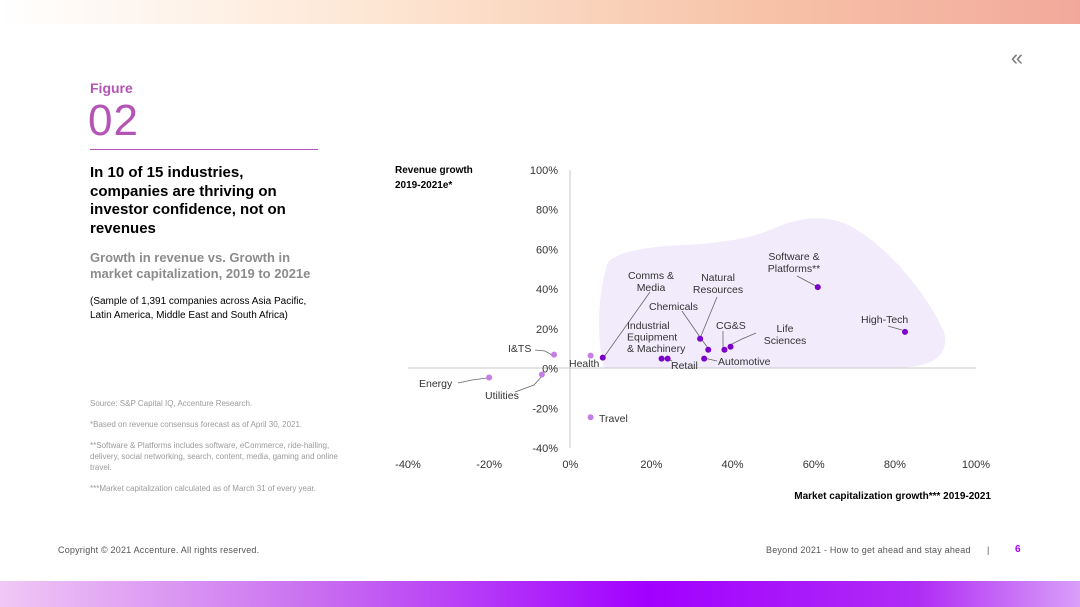 This screenshot has height=607, width=1080. What do you see at coordinates (423, 185) in the screenshot?
I see `y-axis-label-line2: 2019-2021e*` at bounding box center [423, 185].